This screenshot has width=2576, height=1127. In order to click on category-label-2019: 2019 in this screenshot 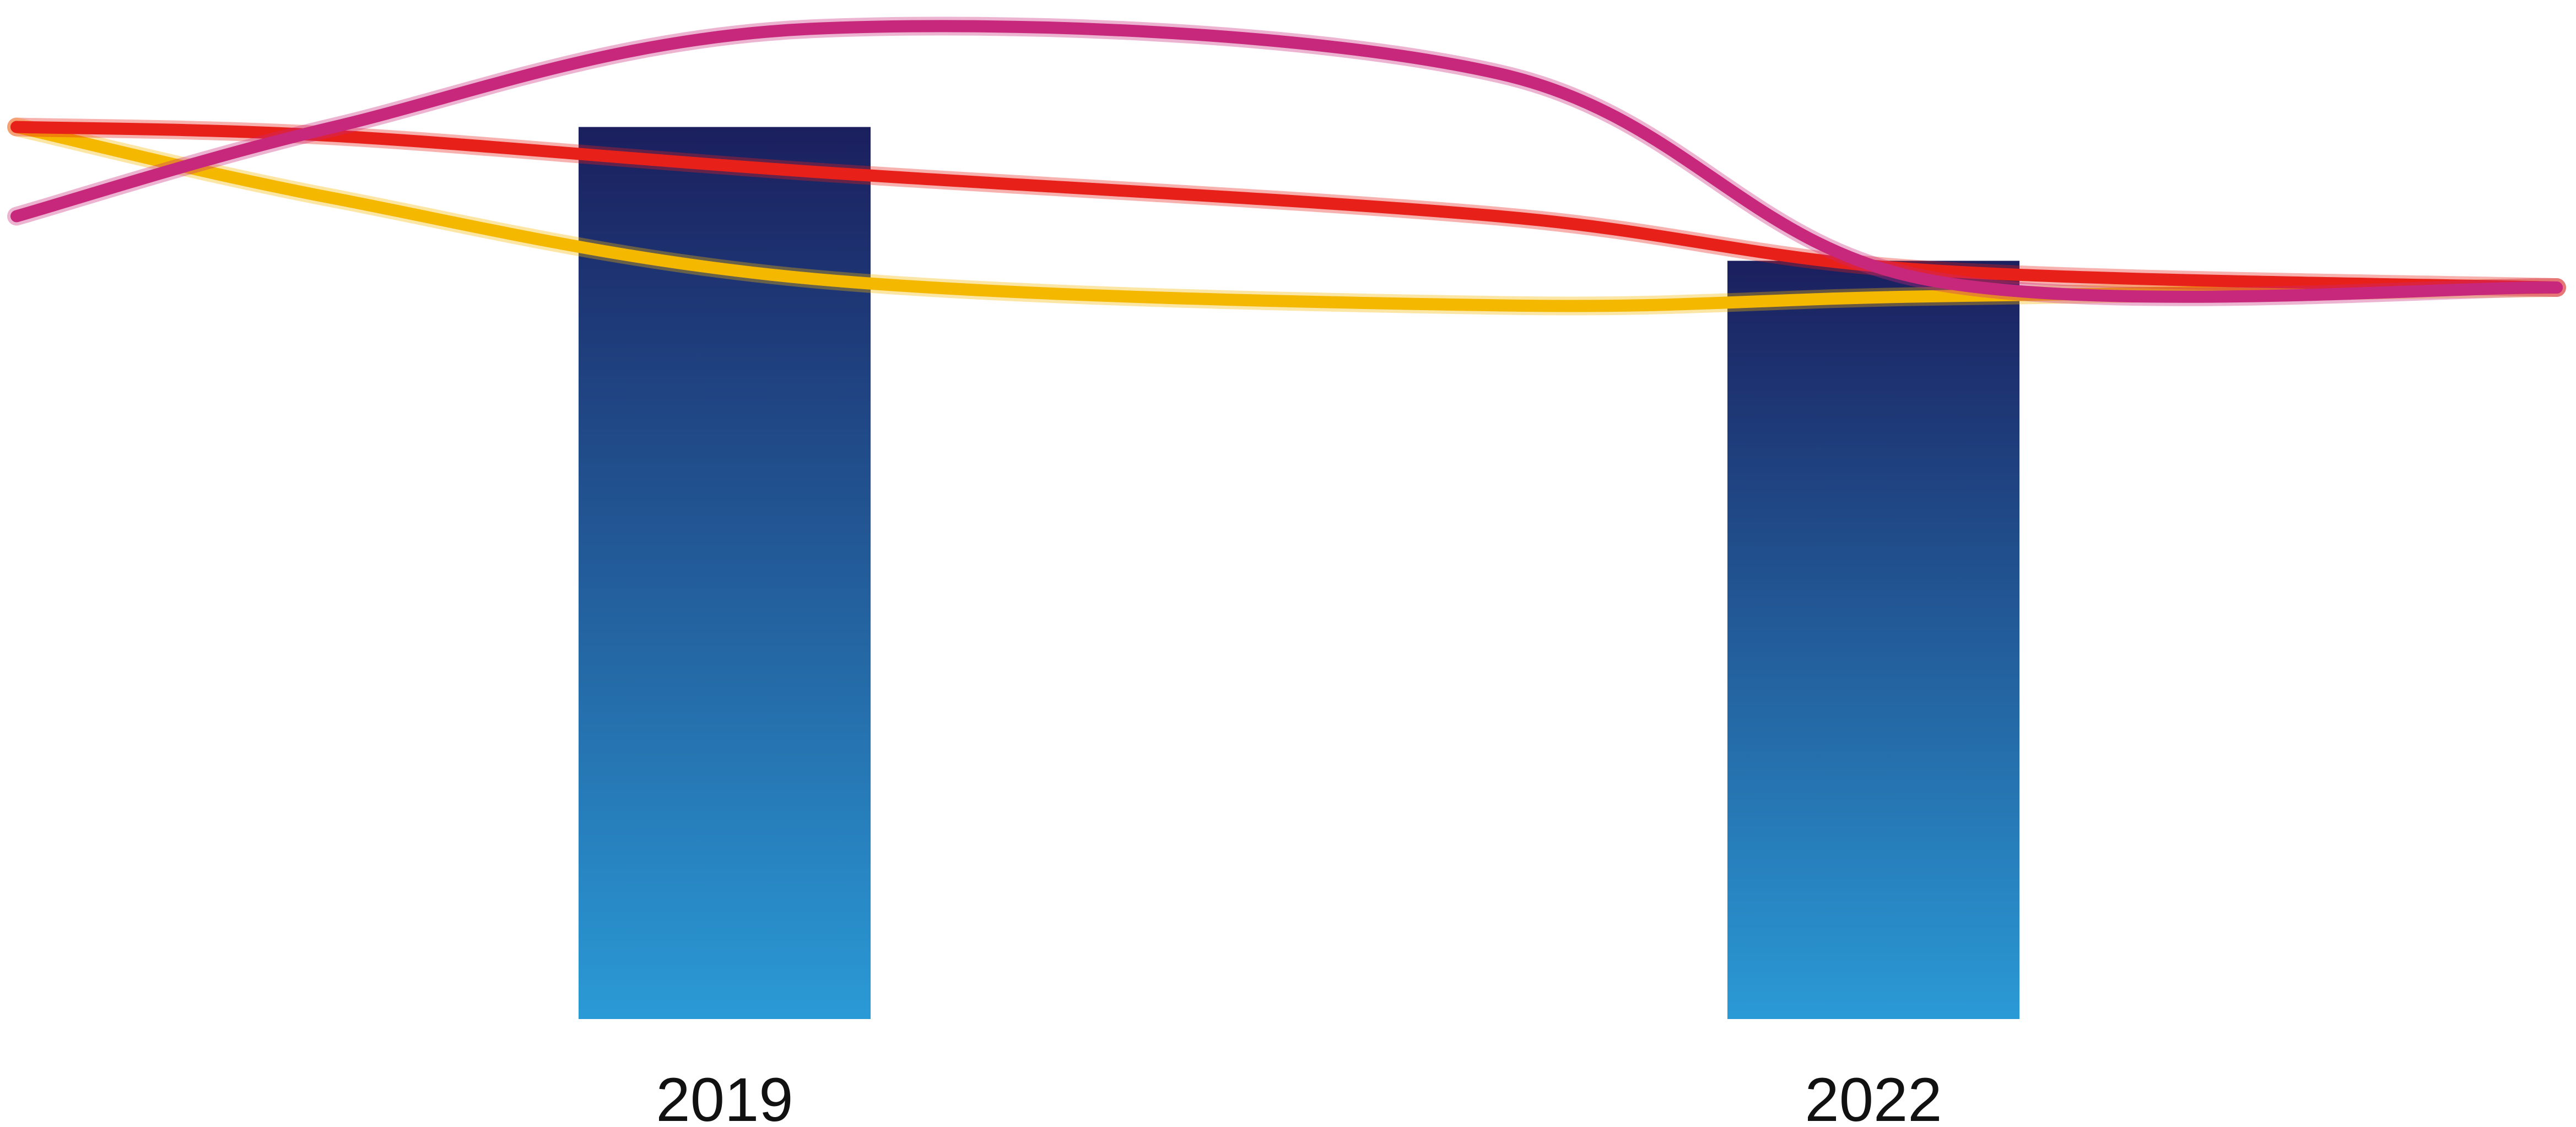, I will do `click(724, 1096)`.